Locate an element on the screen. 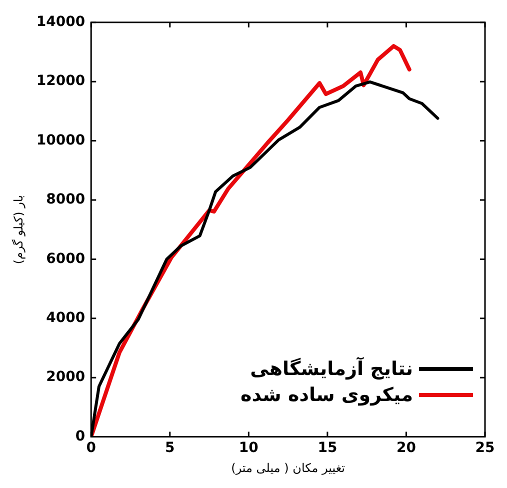 This screenshot has width=507, height=488. y-axis-title: بار (کیلو گرم) is located at coordinates (18, 229).